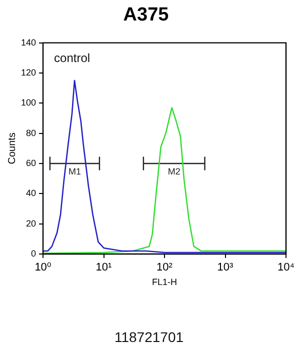 Image resolution: width=306 pixels, height=350 pixels. What do you see at coordinates (165, 282) in the screenshot?
I see `x-axis-title: FL1-H` at bounding box center [165, 282].